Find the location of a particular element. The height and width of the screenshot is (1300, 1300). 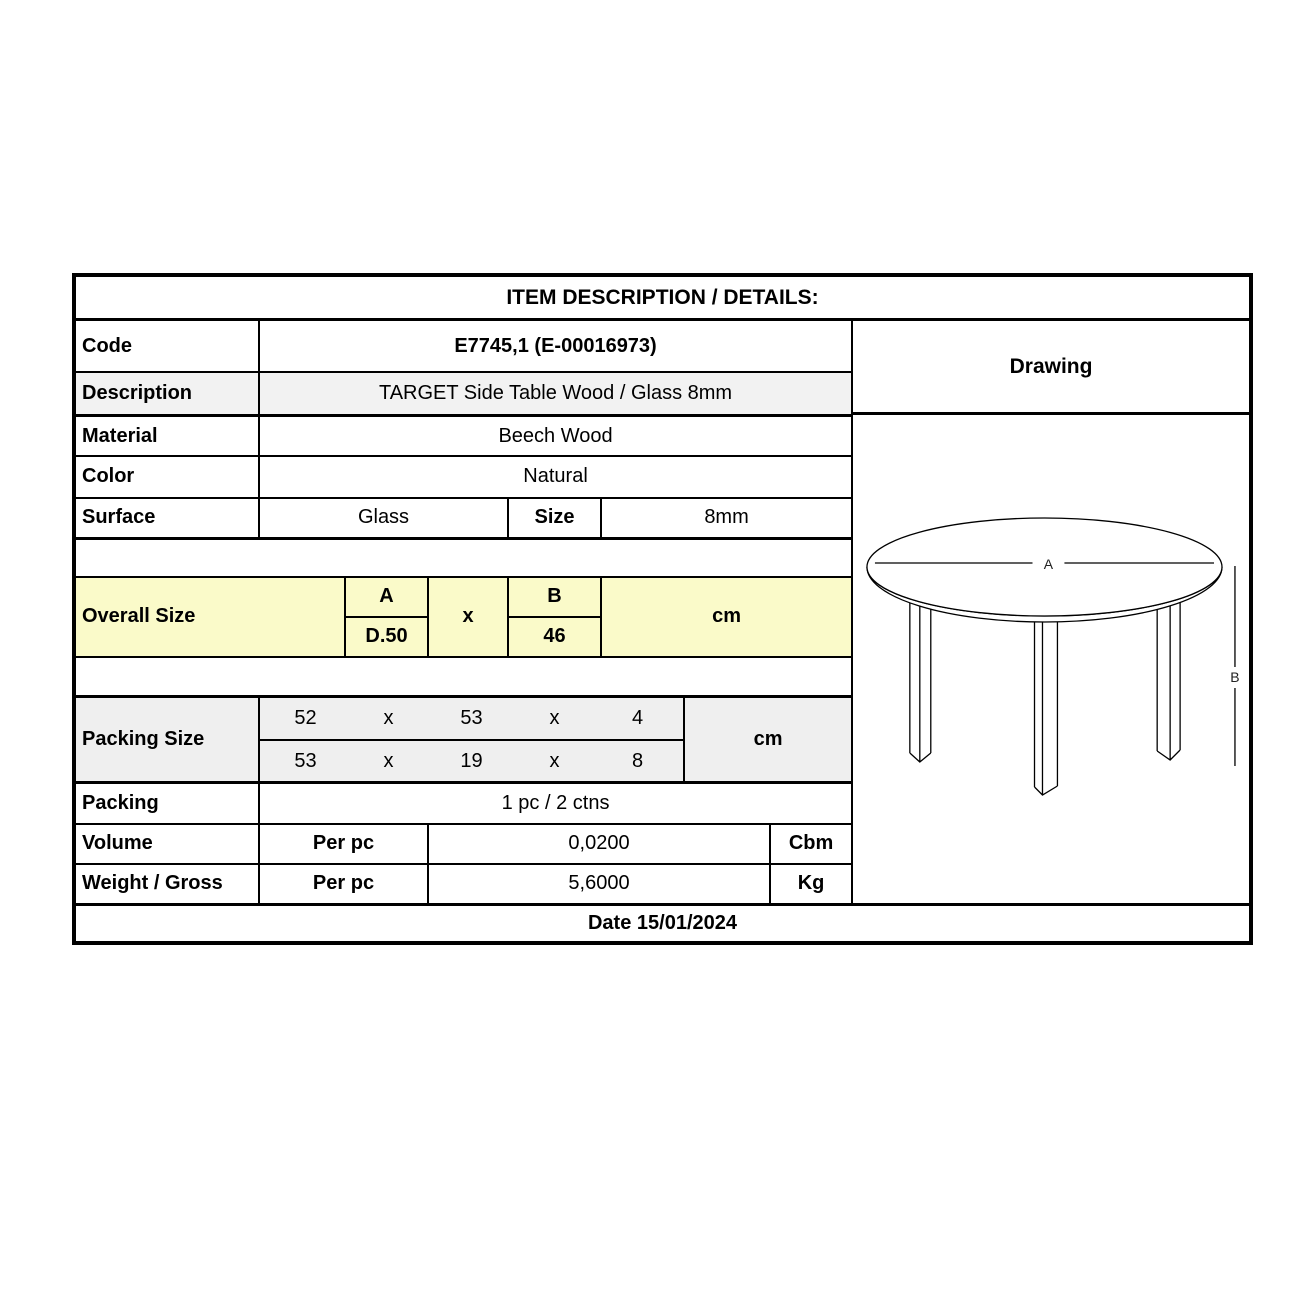

code-value: E7745,1 (E-00016973) is located at coordinates (555, 347).